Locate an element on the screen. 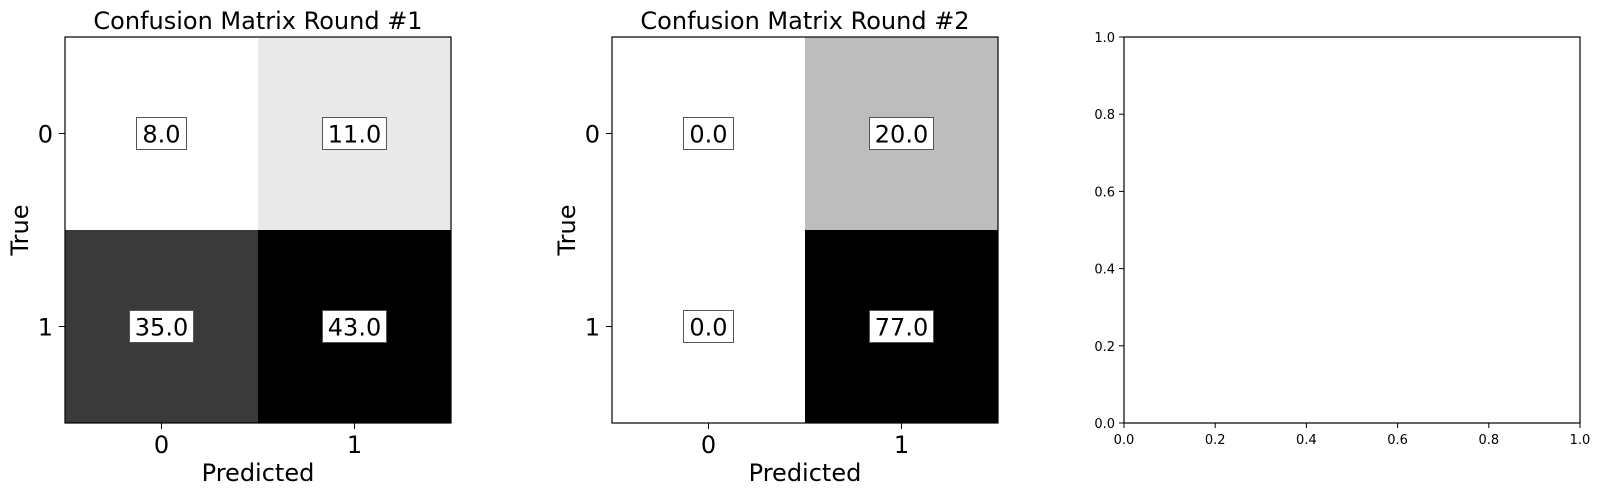 This screenshot has height=495, width=1600. panel-2-value-label-r1-c0: 0.0 is located at coordinates (708, 328).